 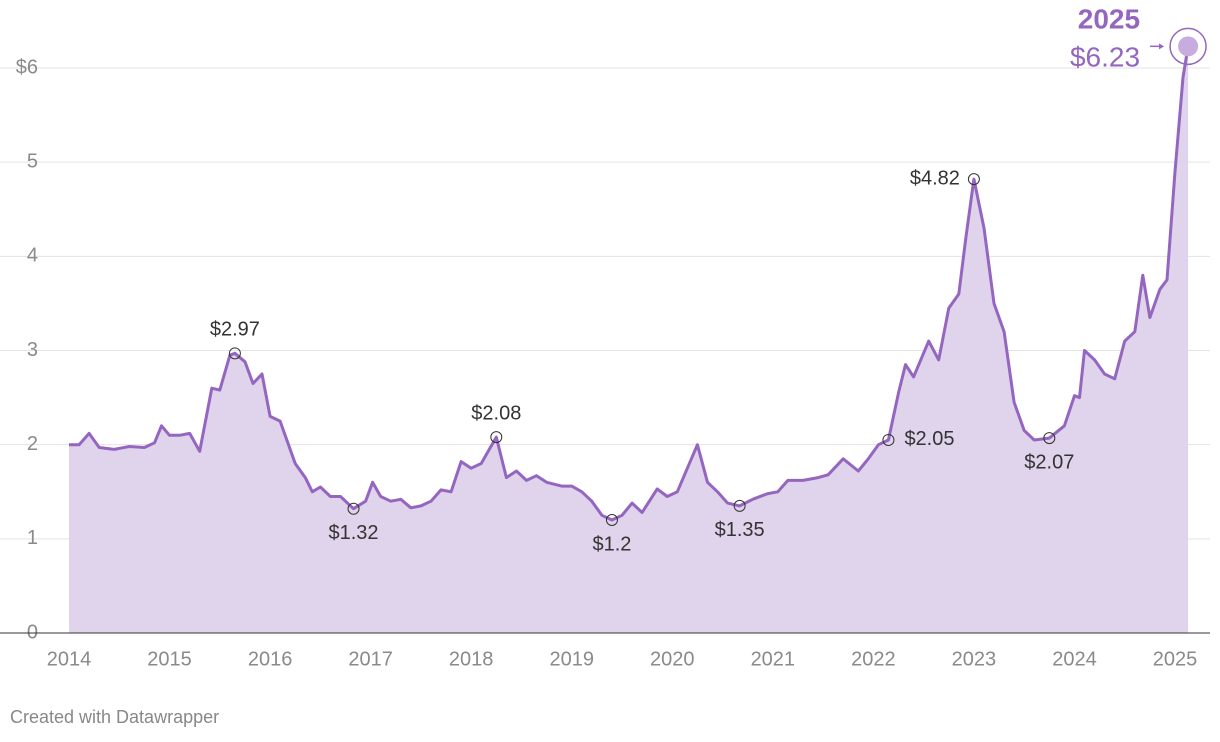 I want to click on x-tick-label: 2022, so click(x=873, y=659).